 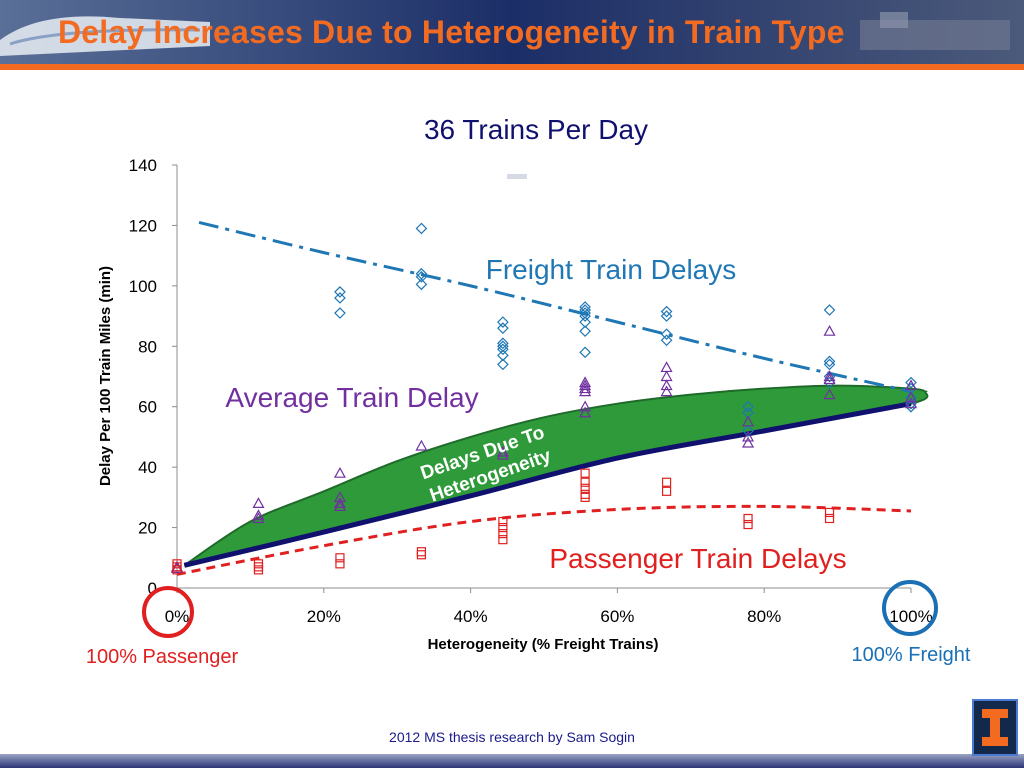 I want to click on footer-credit: 2012 MS thesis research by Sam Sogin, so click(x=512, y=737).